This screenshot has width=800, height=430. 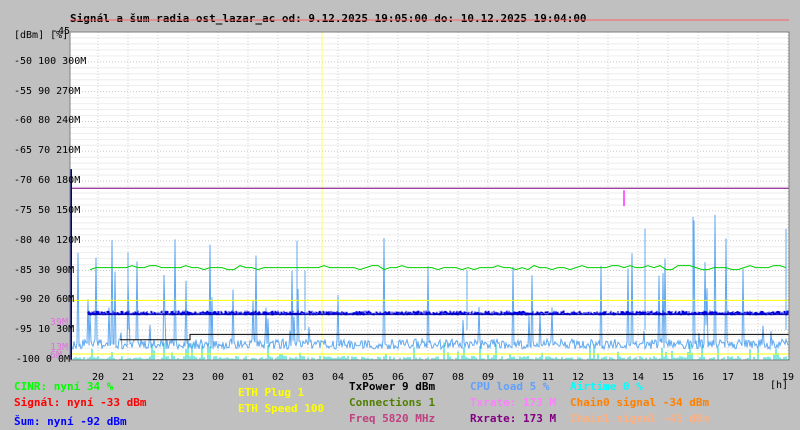 What do you see at coordinates (392, 418) in the screenshot?
I see `legend-freq: Freq 5820 MHz` at bounding box center [392, 418].